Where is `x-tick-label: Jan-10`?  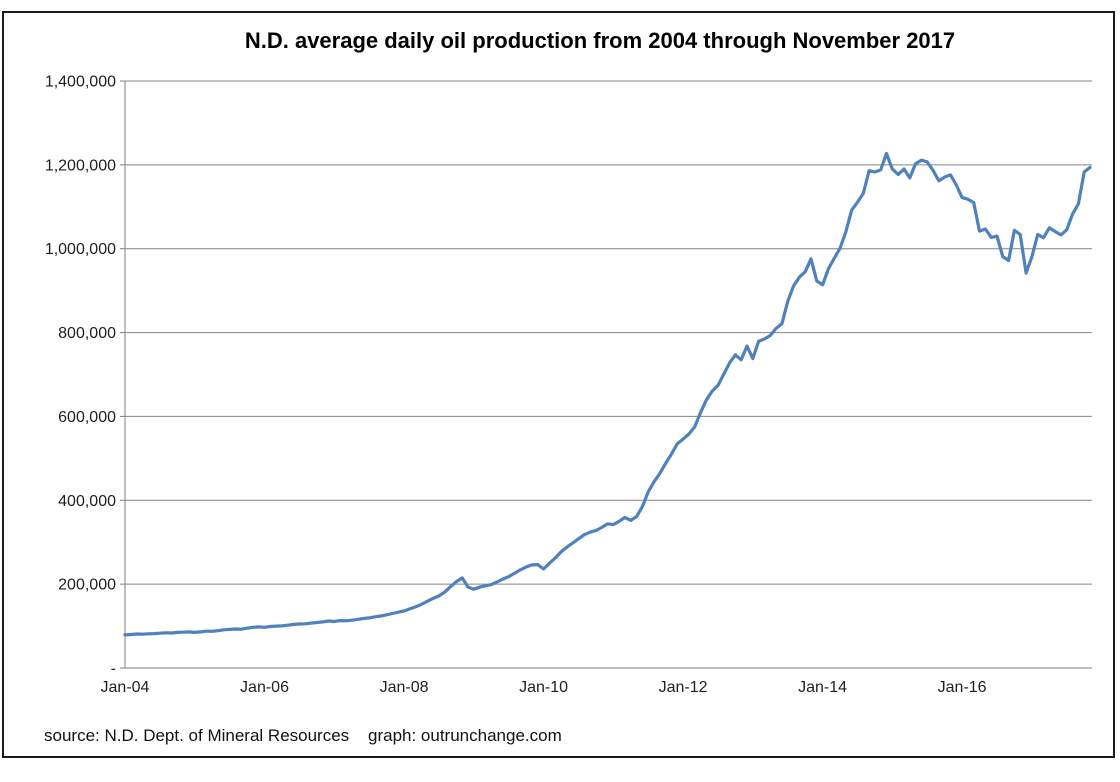 x-tick-label: Jan-10 is located at coordinates (543, 687).